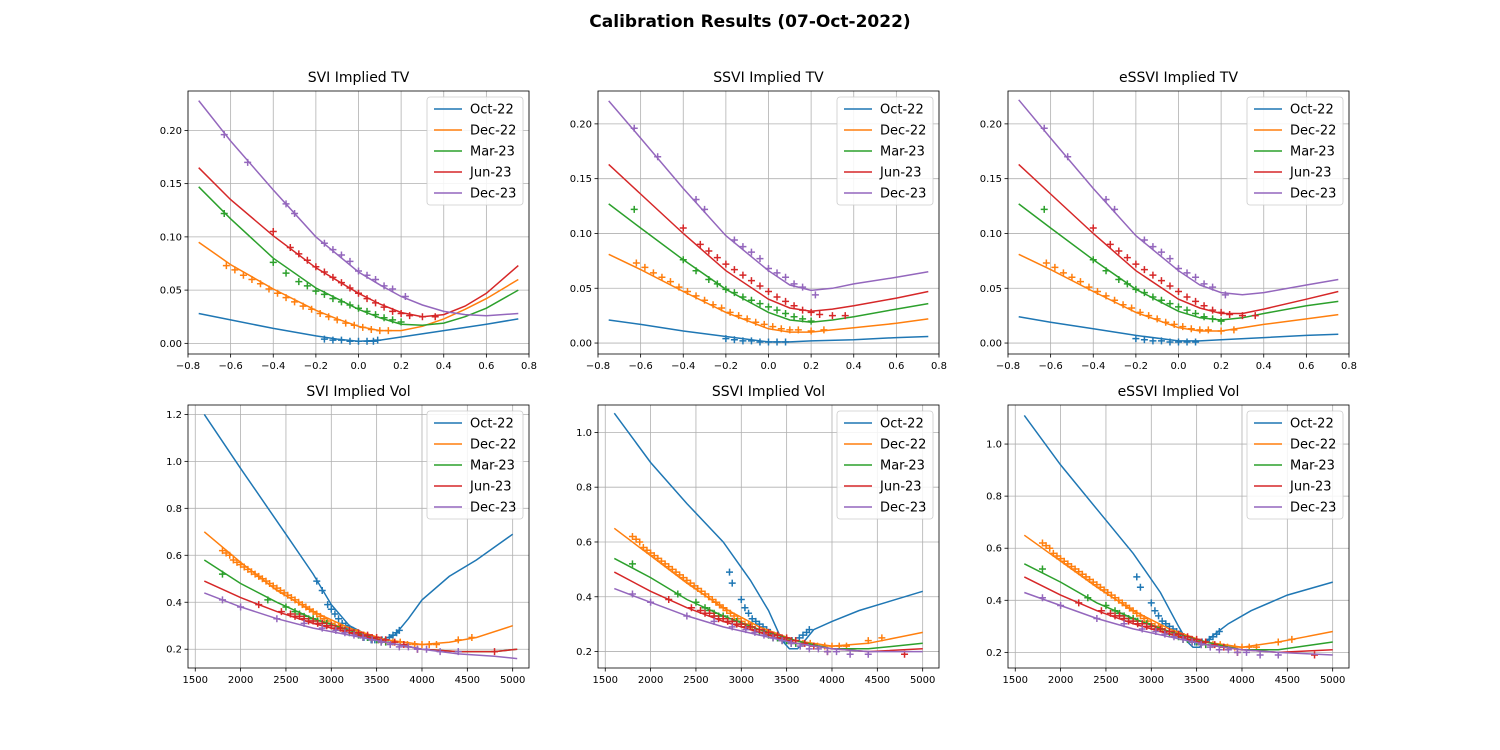 The height and width of the screenshot is (750, 1500). Describe the element at coordinates (1295, 151) in the screenshot. I see `legend: Oct-22 Dec-22 Mar-23 Jun-23 Dec-23` at that location.